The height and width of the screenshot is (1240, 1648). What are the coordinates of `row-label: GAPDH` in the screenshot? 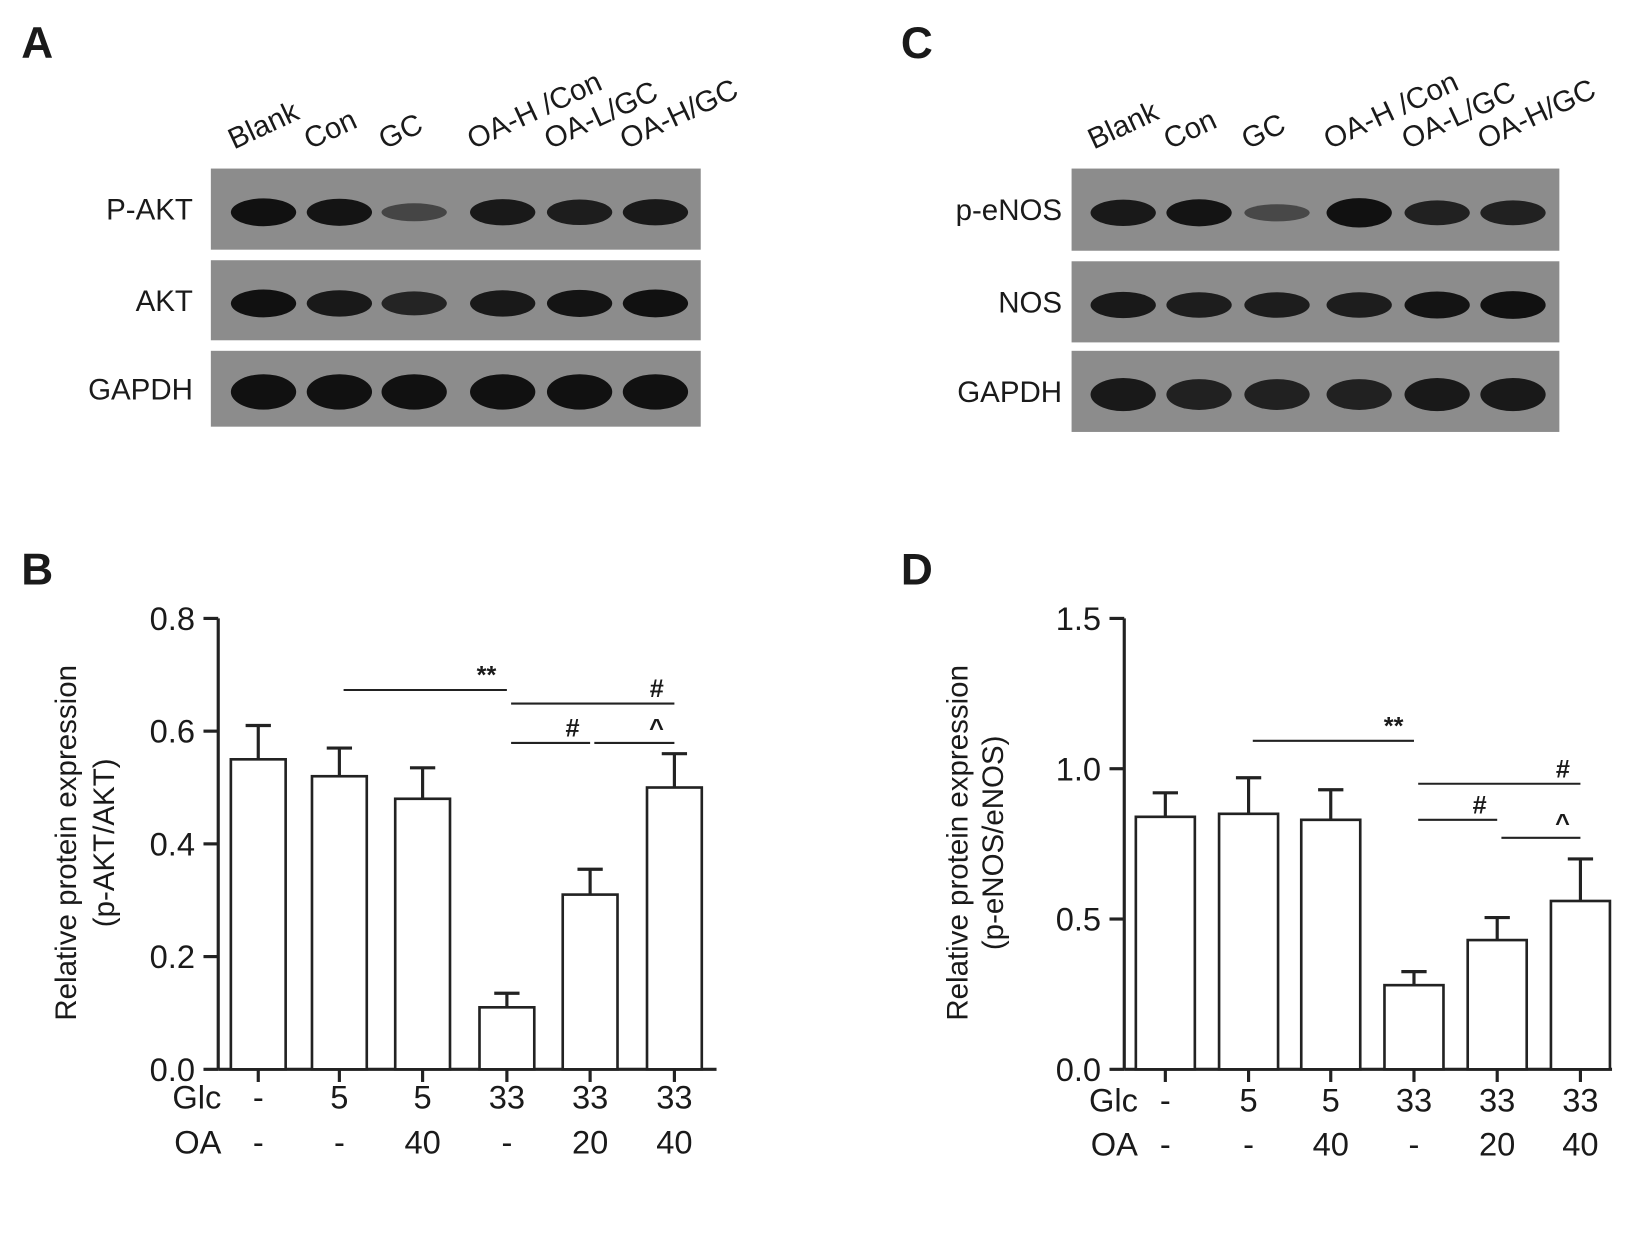 It's located at (1009, 392).